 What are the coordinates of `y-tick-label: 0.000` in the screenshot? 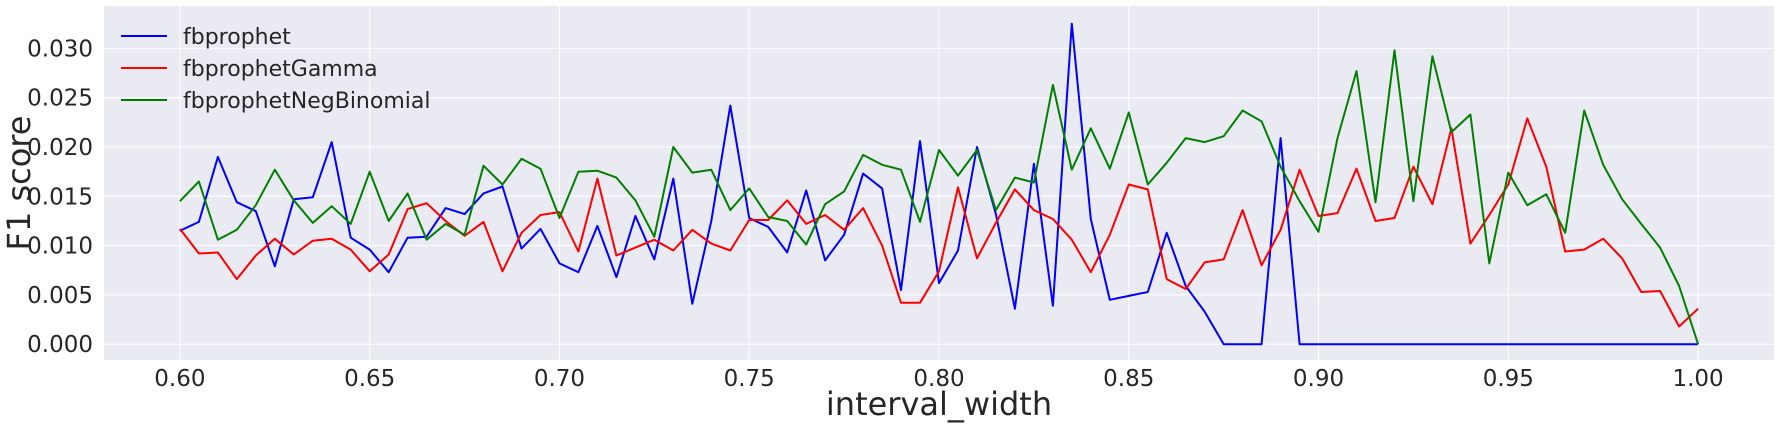 It's located at (60, 345).